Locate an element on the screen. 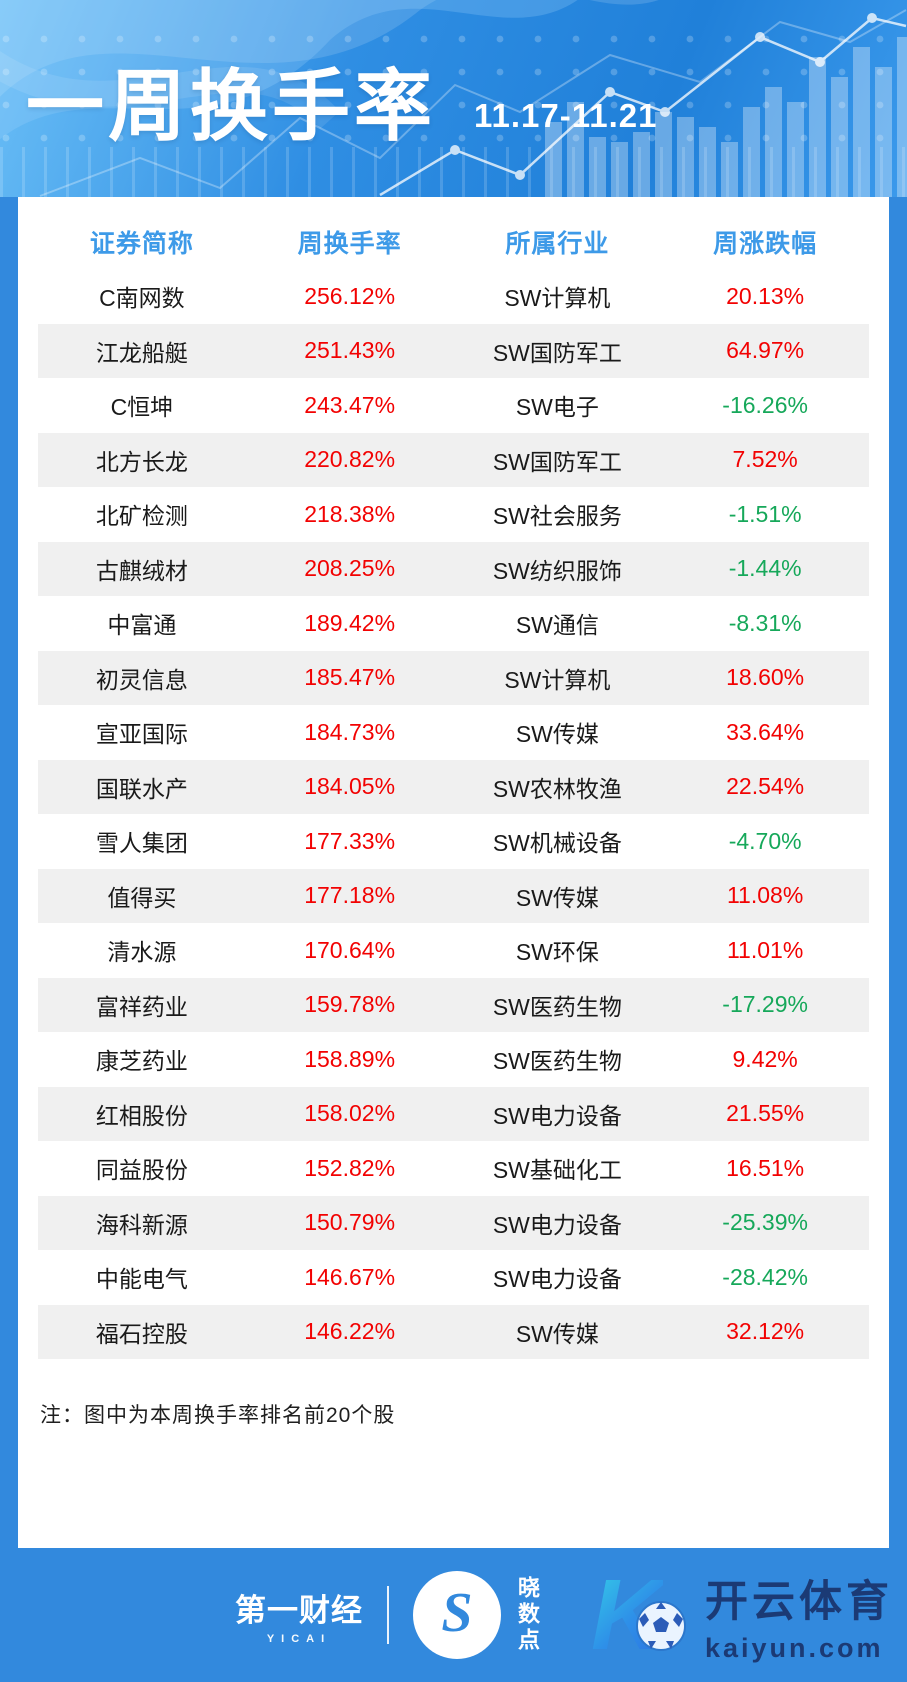 The image size is (907, 1682). cell-change: 16.51% is located at coordinates (765, 1167).